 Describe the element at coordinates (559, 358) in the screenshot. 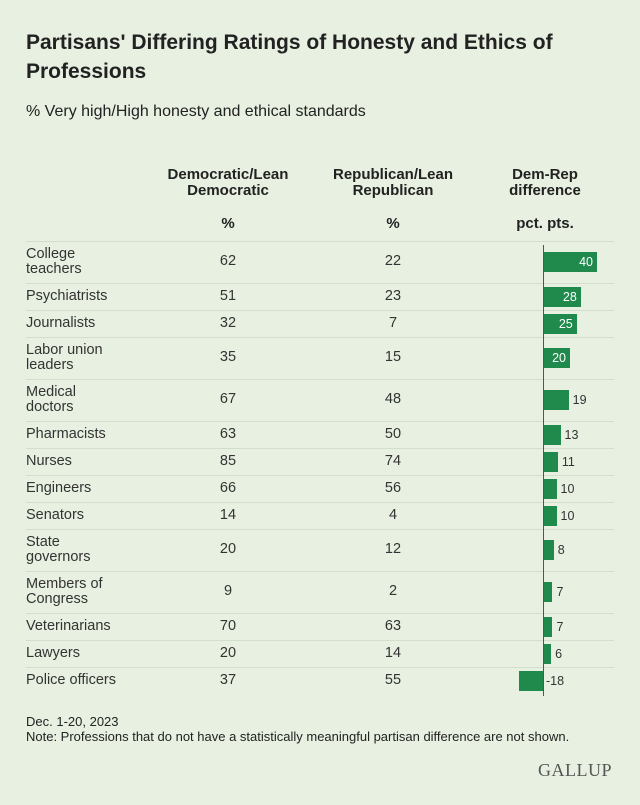

I see `diff-label: 20` at that location.